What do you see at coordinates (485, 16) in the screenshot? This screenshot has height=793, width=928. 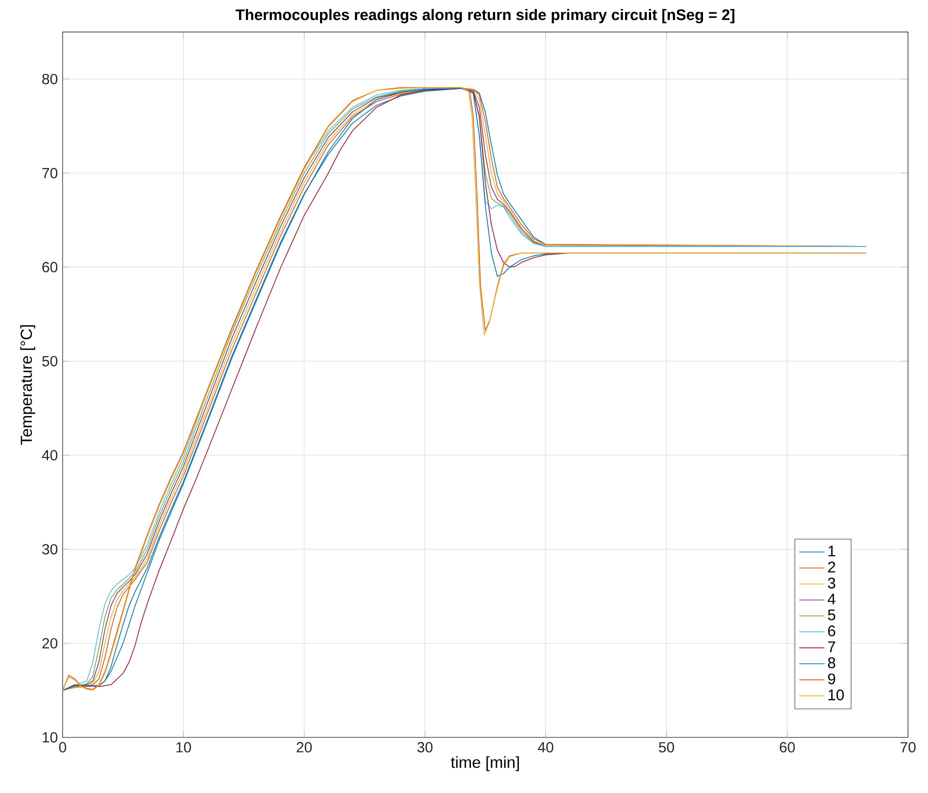 I see `chart-title: Thermocouples readings along return side primary circuit [nSeg = 2]` at bounding box center [485, 16].